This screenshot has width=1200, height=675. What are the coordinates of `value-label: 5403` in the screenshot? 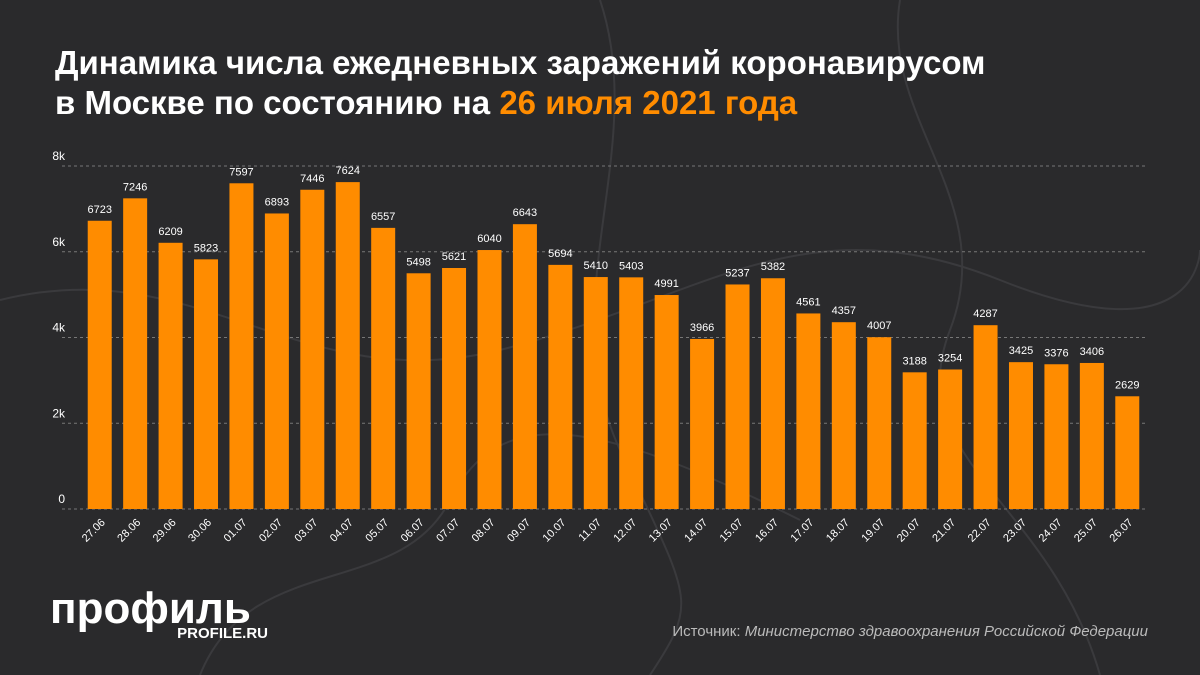 It's located at (631, 266).